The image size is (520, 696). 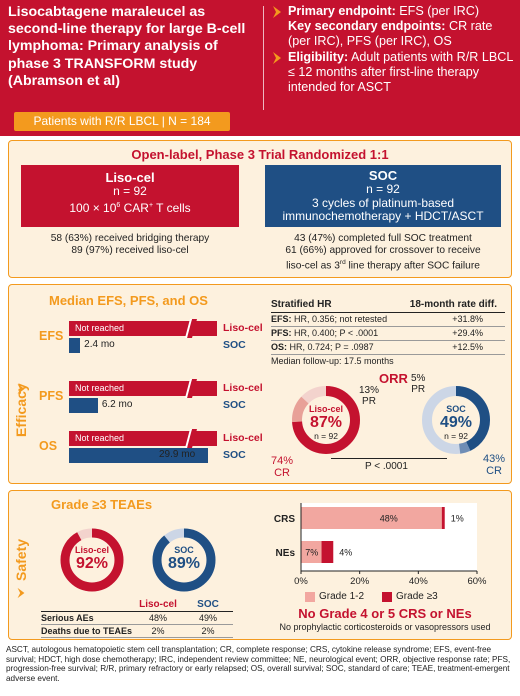 What do you see at coordinates (477, 581) in the screenshot?
I see `x-tick-label: 60%` at bounding box center [477, 581].